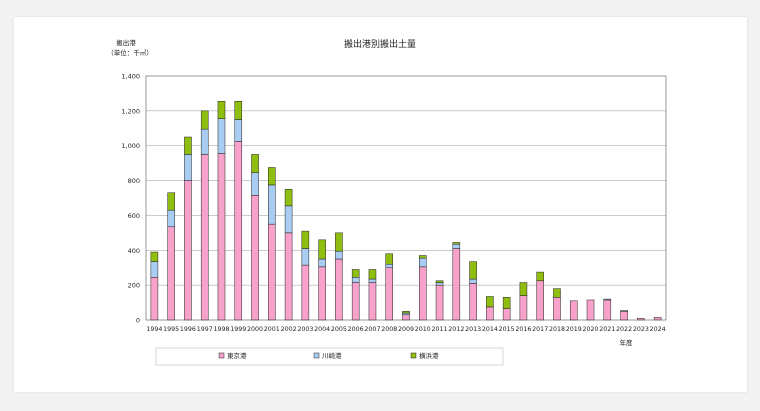 The image size is (760, 411). I want to click on x-tick-label: 1999, so click(238, 329).